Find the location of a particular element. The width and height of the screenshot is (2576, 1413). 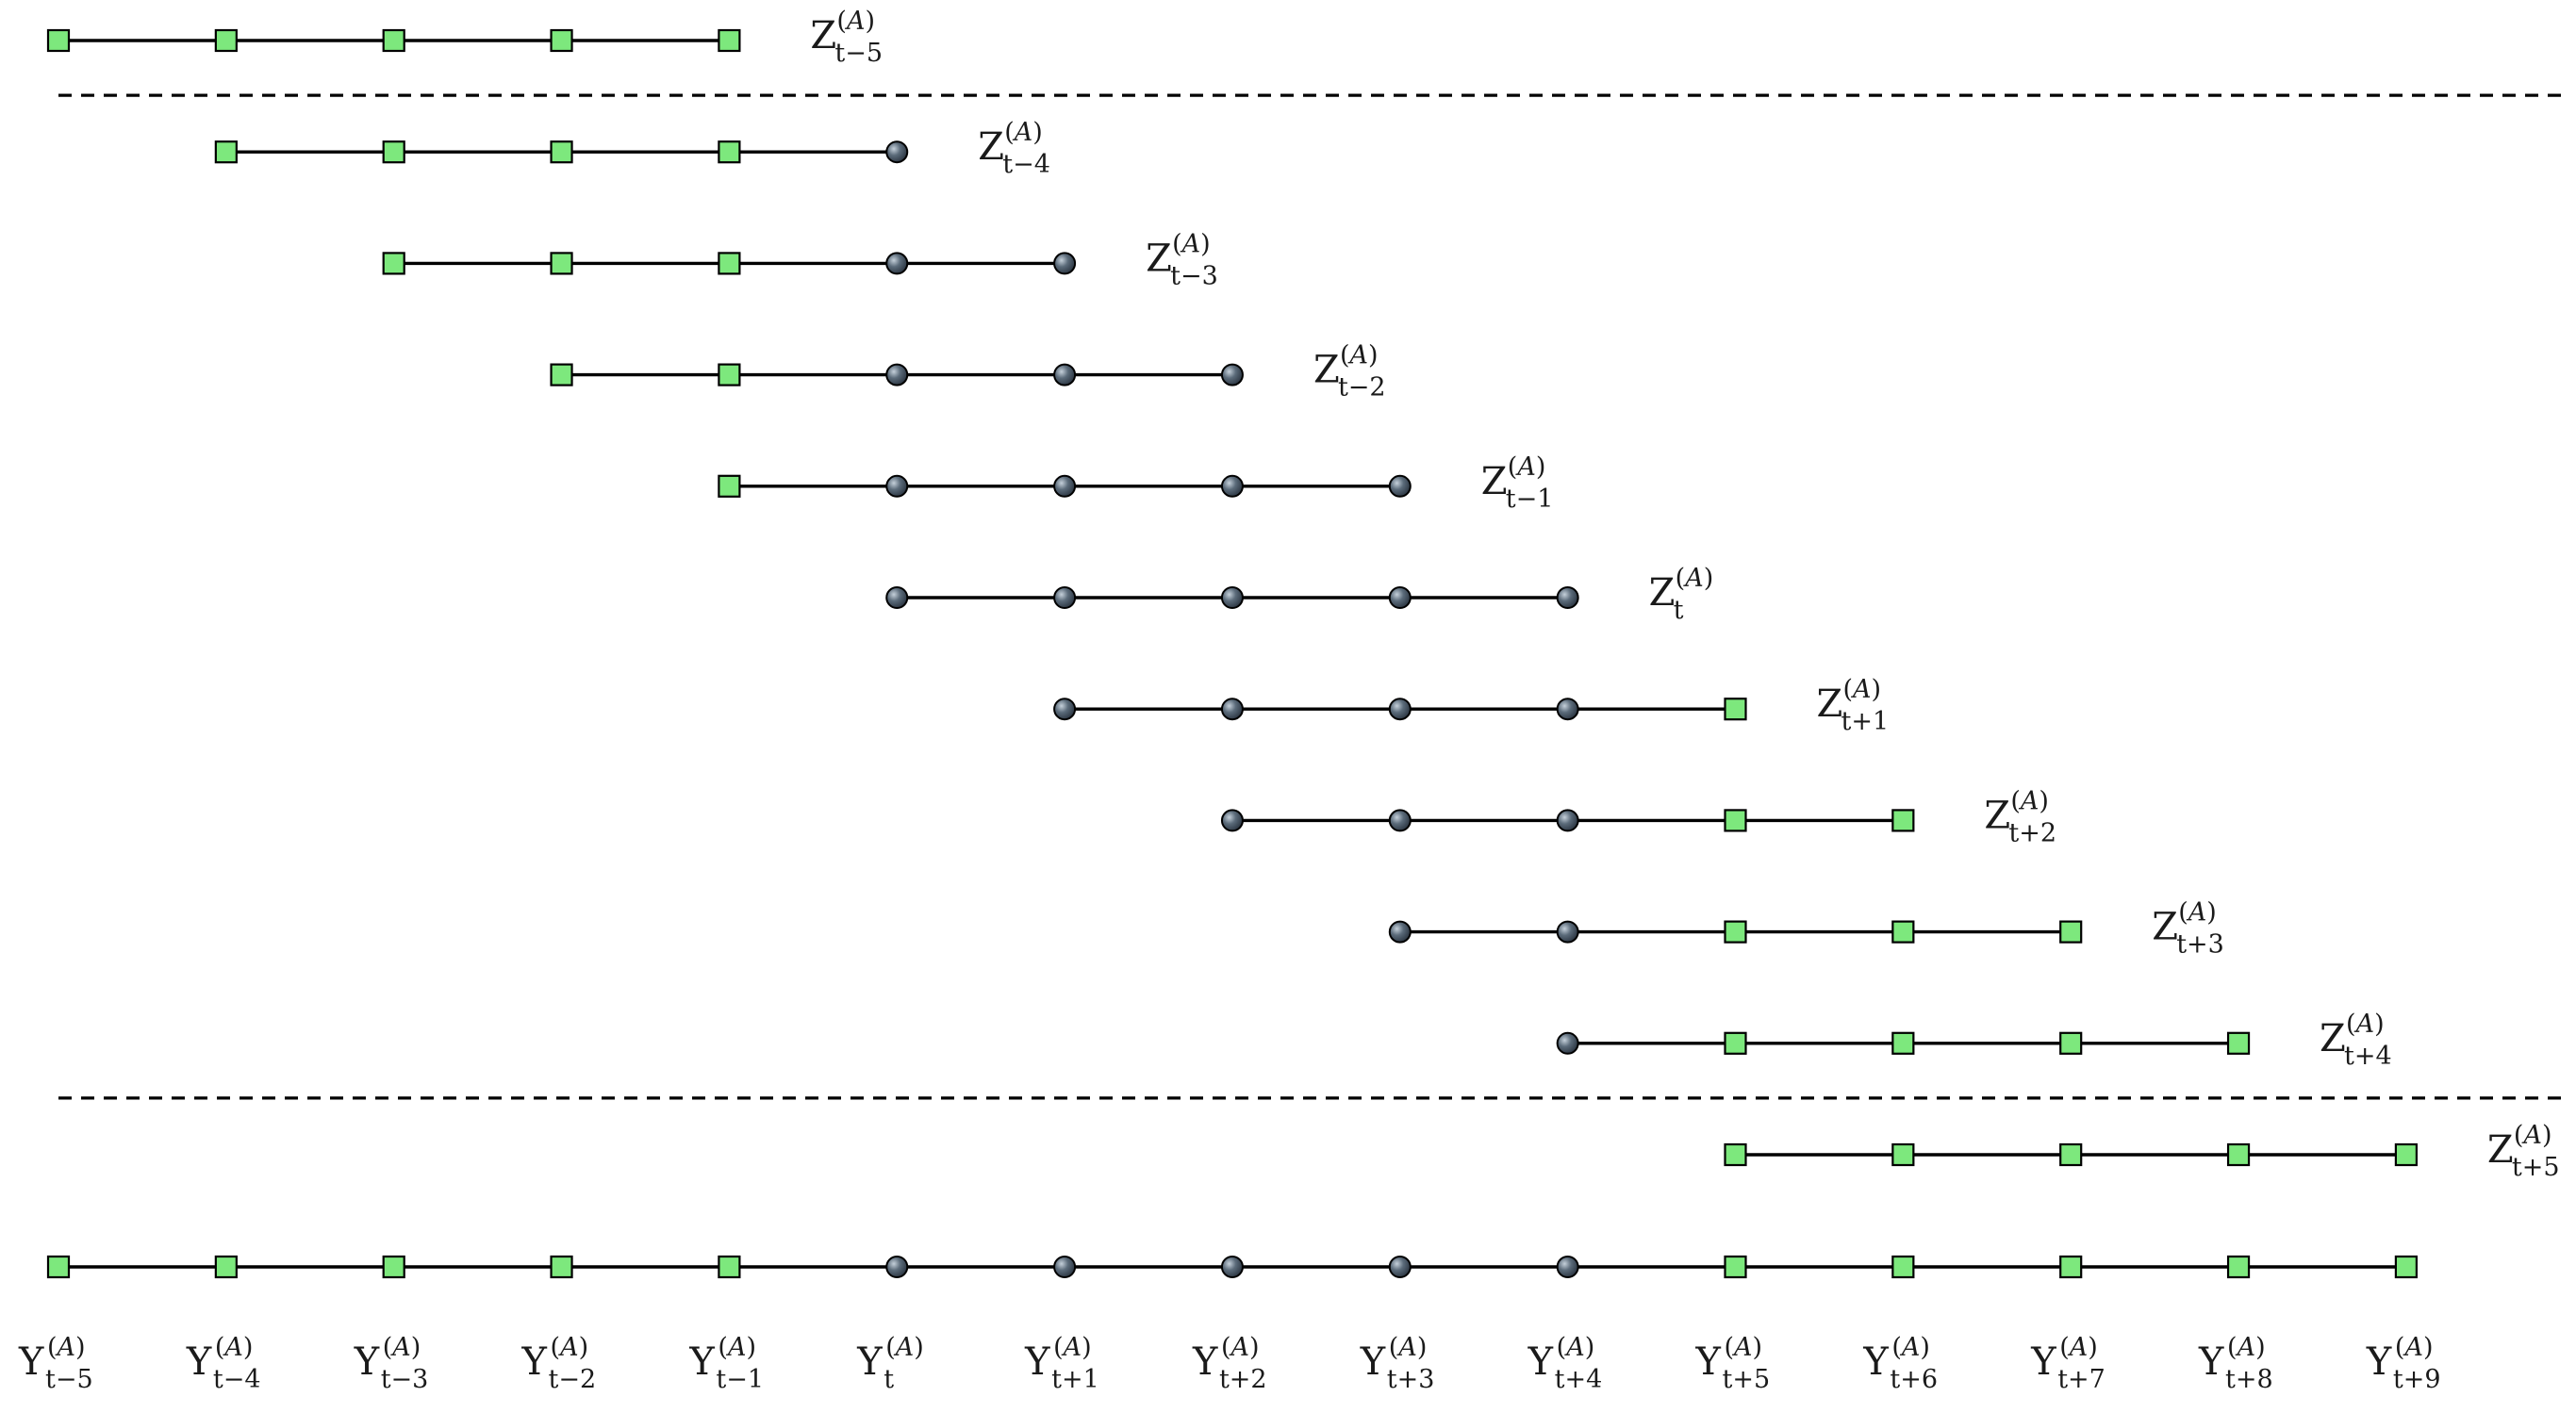

row-label: Z (A) t−5 is located at coordinates (846, 37).